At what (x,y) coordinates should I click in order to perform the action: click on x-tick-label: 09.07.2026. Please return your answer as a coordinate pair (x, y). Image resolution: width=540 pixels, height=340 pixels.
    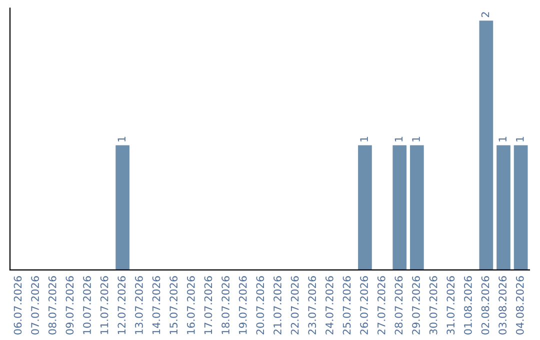
    Looking at the image, I should click on (70, 305).